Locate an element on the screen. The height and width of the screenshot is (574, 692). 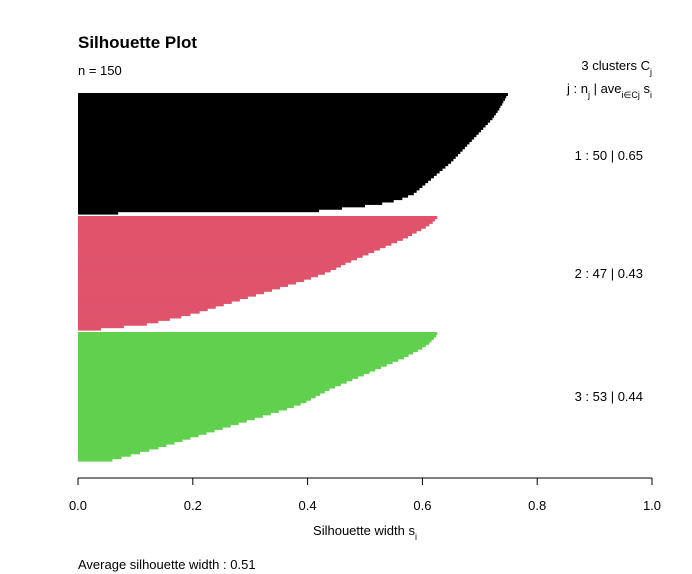
chart-title: Silhouette Plot is located at coordinates (137, 42).